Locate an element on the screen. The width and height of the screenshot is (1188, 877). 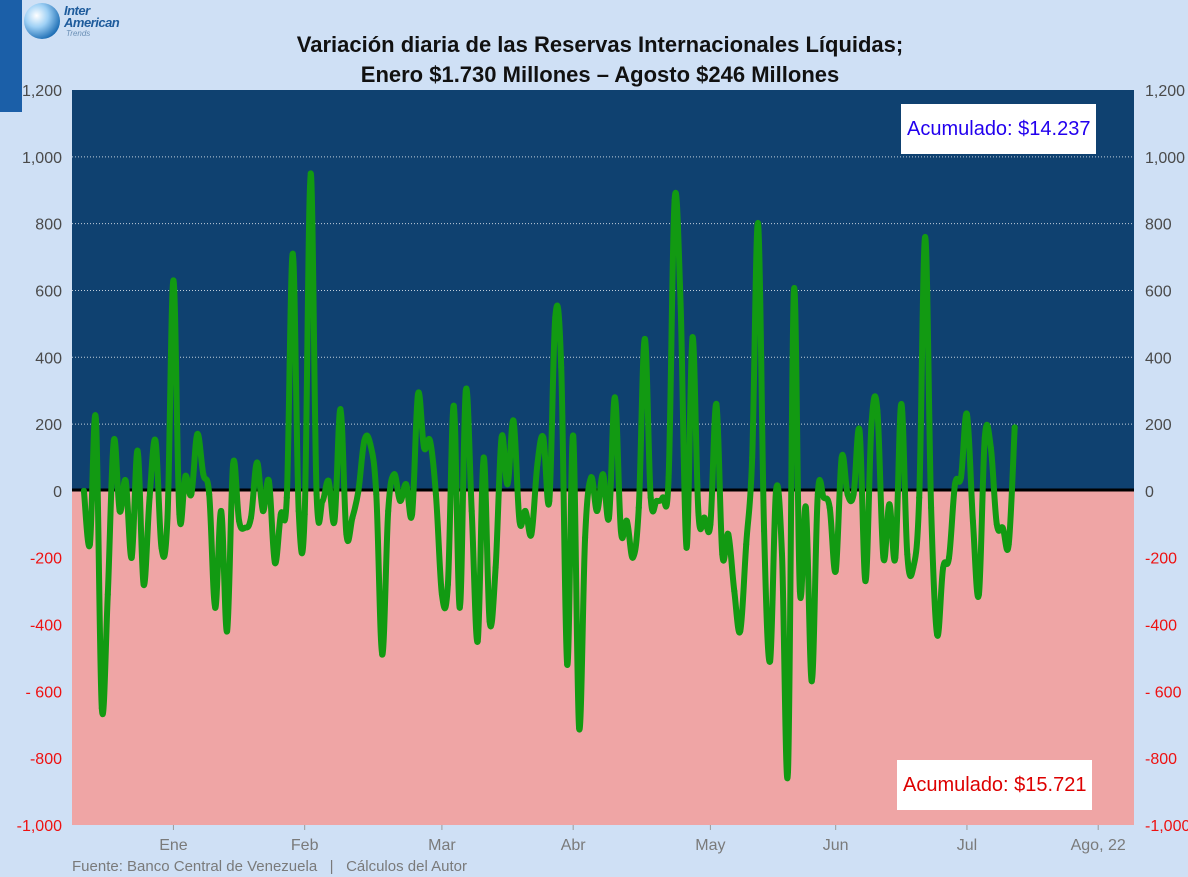
y-tick-label-right: 800 is located at coordinates (1158, 225).